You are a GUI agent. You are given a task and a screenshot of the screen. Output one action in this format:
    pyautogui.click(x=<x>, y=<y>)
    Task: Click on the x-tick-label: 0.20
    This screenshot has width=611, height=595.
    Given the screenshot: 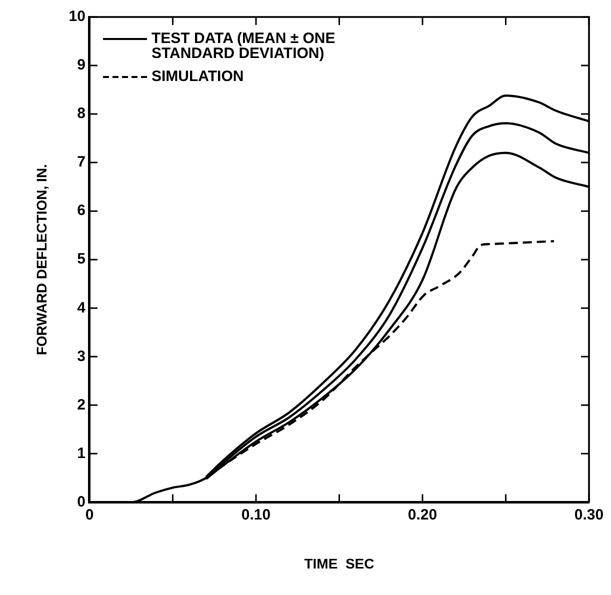 What is the action you would take?
    pyautogui.click(x=423, y=515)
    